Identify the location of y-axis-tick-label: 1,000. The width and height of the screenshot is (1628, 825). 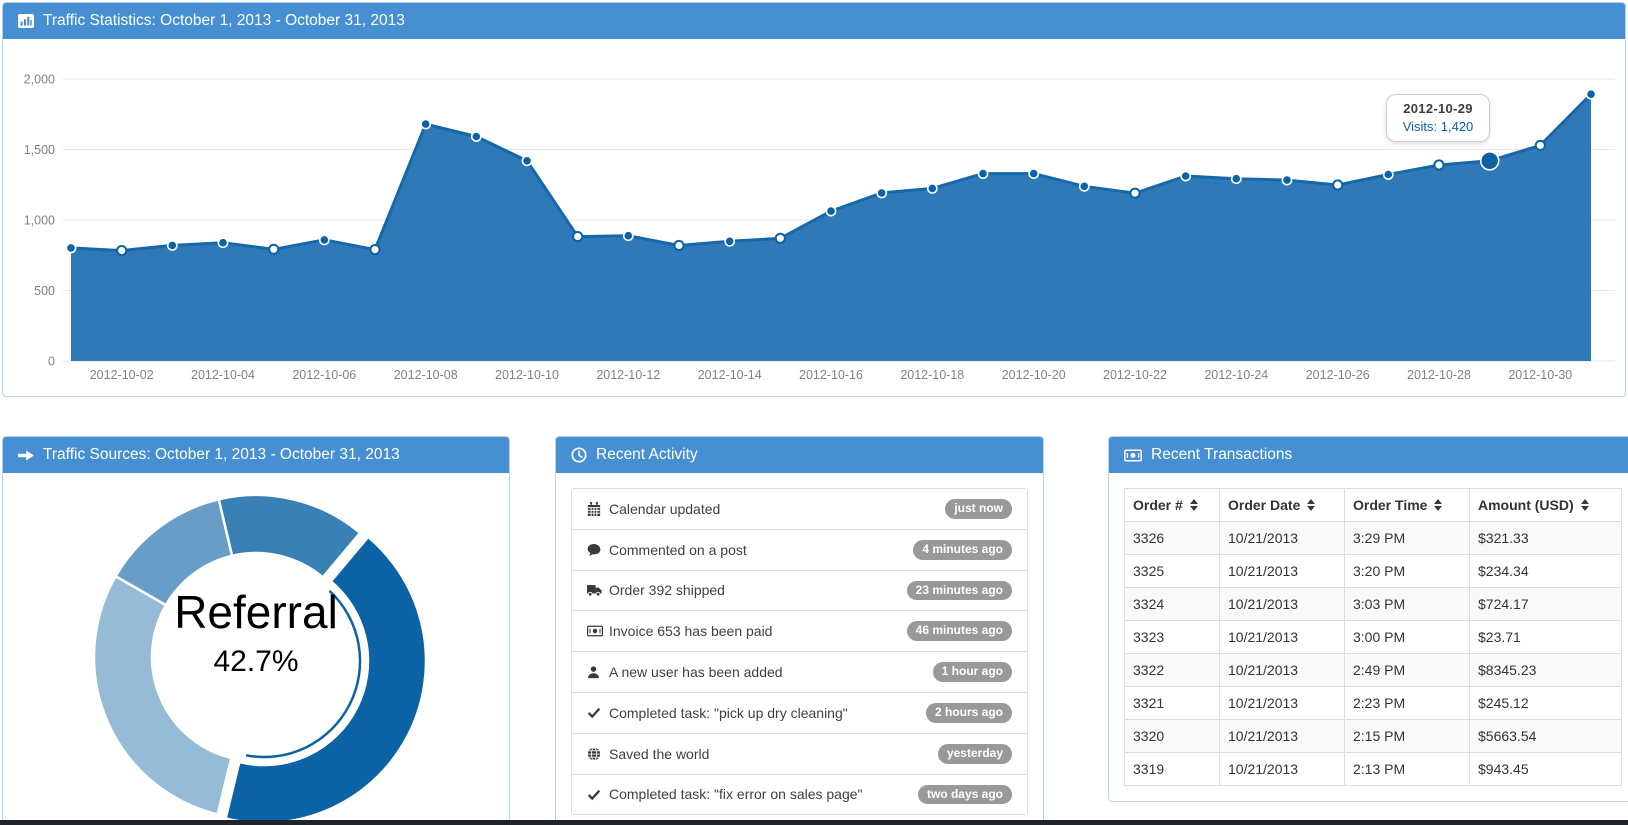
(39, 221).